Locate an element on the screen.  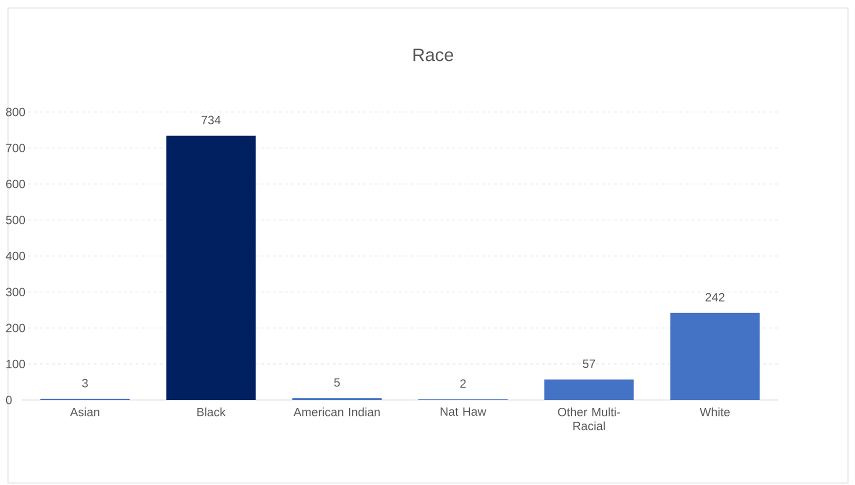
data-label: 2 is located at coordinates (463, 383).